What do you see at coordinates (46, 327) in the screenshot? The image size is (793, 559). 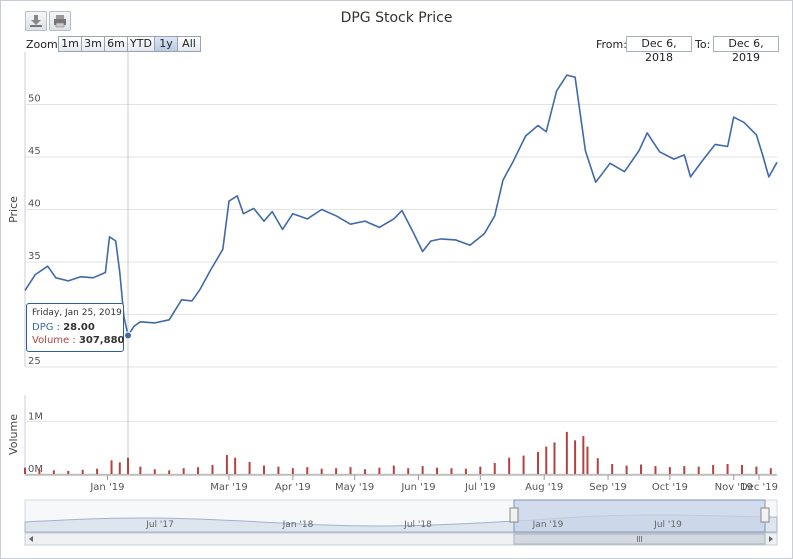 I see `tooltip-price-label: DPG :` at bounding box center [46, 327].